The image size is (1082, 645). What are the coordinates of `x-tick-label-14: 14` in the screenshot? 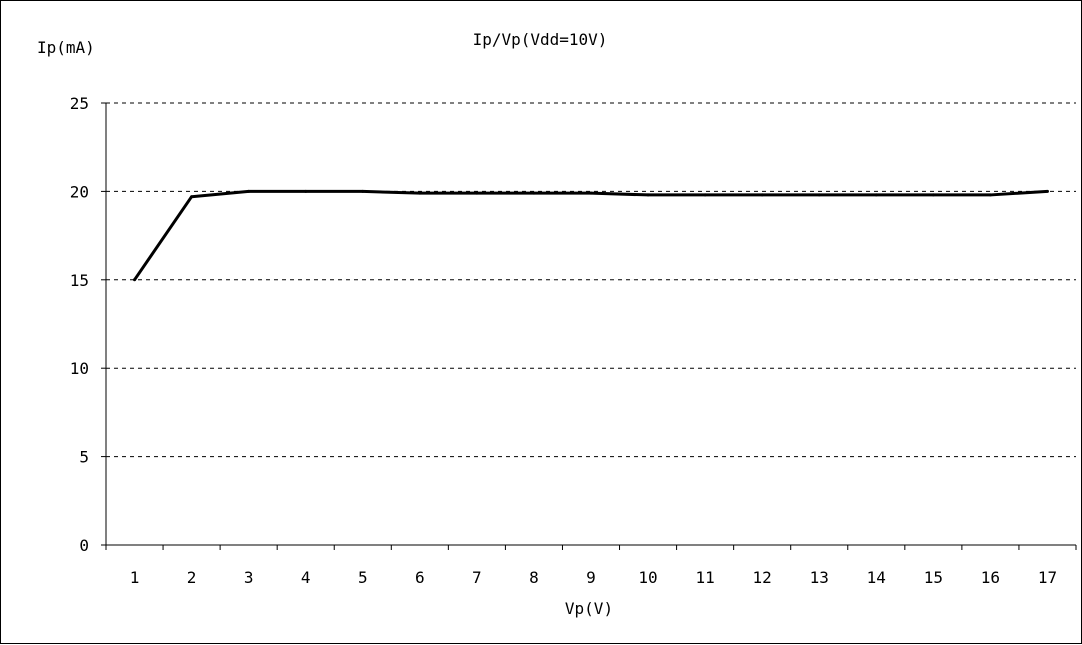 It's located at (876, 577).